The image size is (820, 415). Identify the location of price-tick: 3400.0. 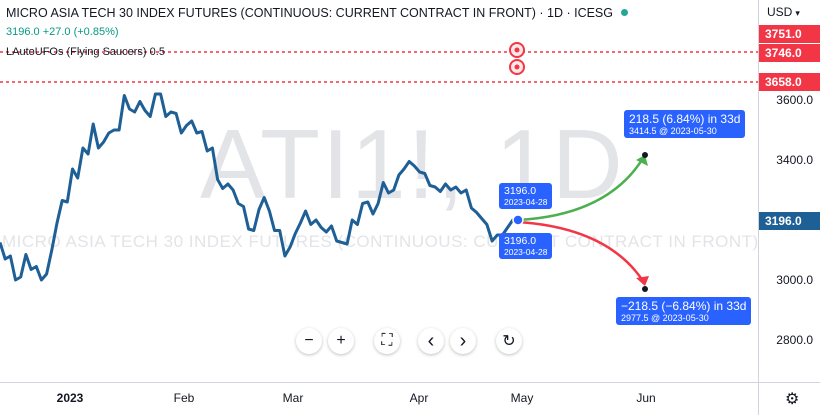
(794, 160).